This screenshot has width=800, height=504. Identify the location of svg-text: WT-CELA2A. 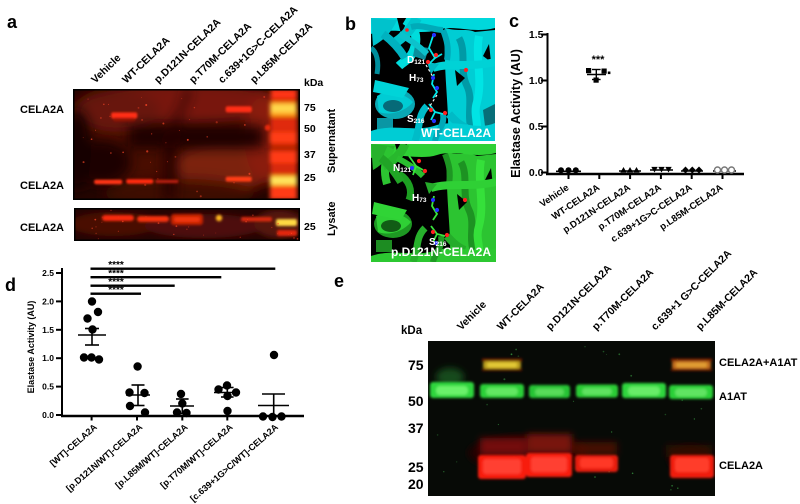
(456, 133).